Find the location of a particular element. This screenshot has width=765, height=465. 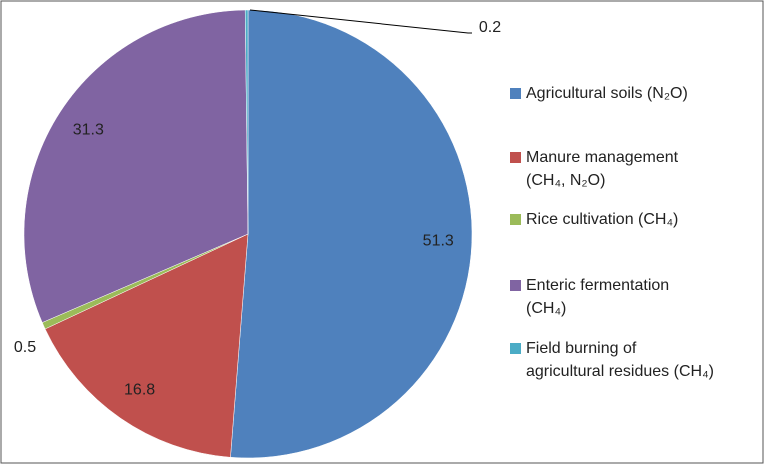

data-label: 0.5 is located at coordinates (25, 347).